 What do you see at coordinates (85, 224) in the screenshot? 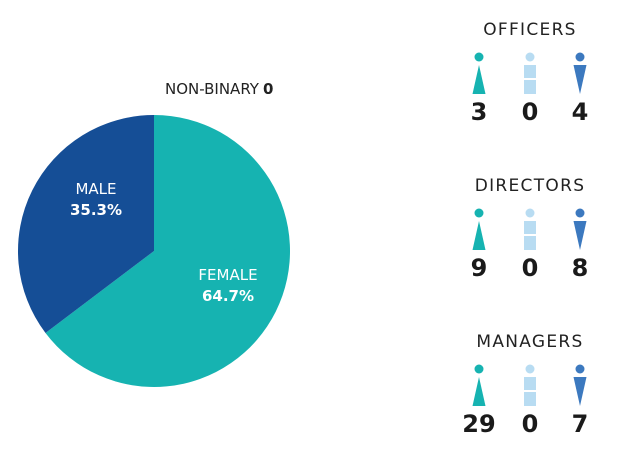
I see `male-slice` at bounding box center [85, 224].